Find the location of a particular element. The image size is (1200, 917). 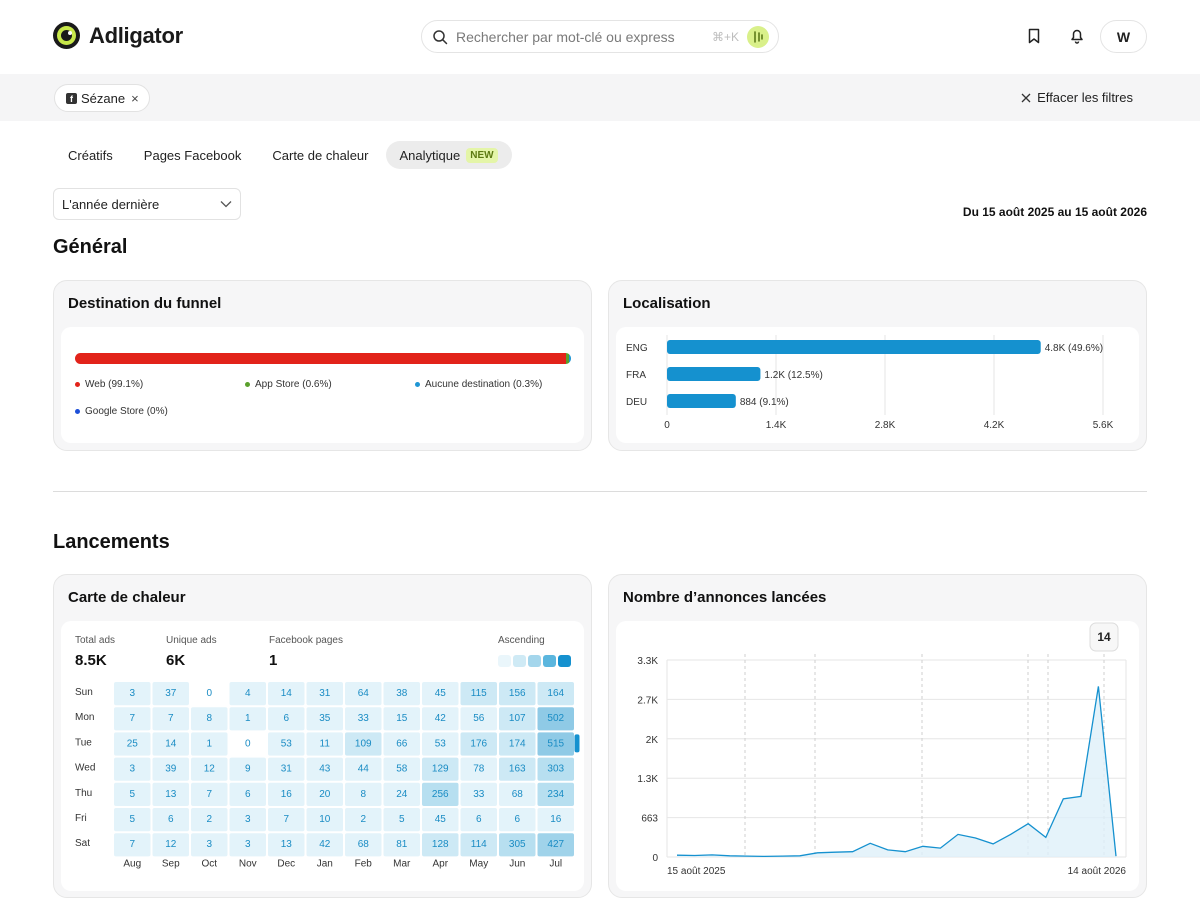

heatmap-column-label: Aug is located at coordinates (132, 863).